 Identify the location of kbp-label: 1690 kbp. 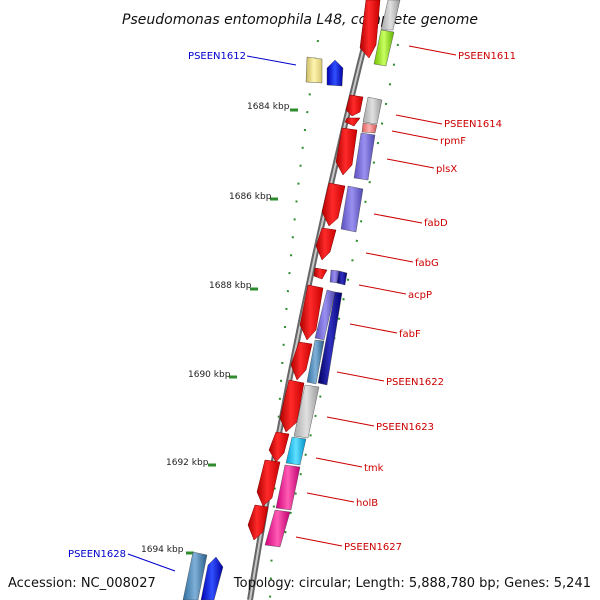
(209, 375).